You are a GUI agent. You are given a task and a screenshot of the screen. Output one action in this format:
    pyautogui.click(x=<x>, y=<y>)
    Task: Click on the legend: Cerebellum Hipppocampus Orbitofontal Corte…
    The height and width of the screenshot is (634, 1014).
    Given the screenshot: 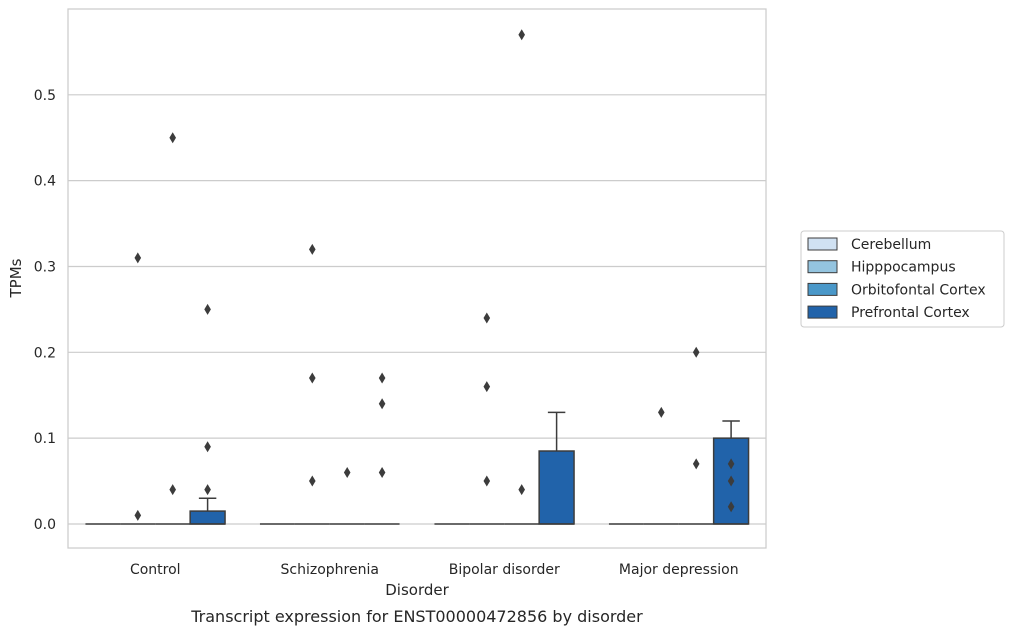 What is the action you would take?
    pyautogui.click(x=902, y=279)
    